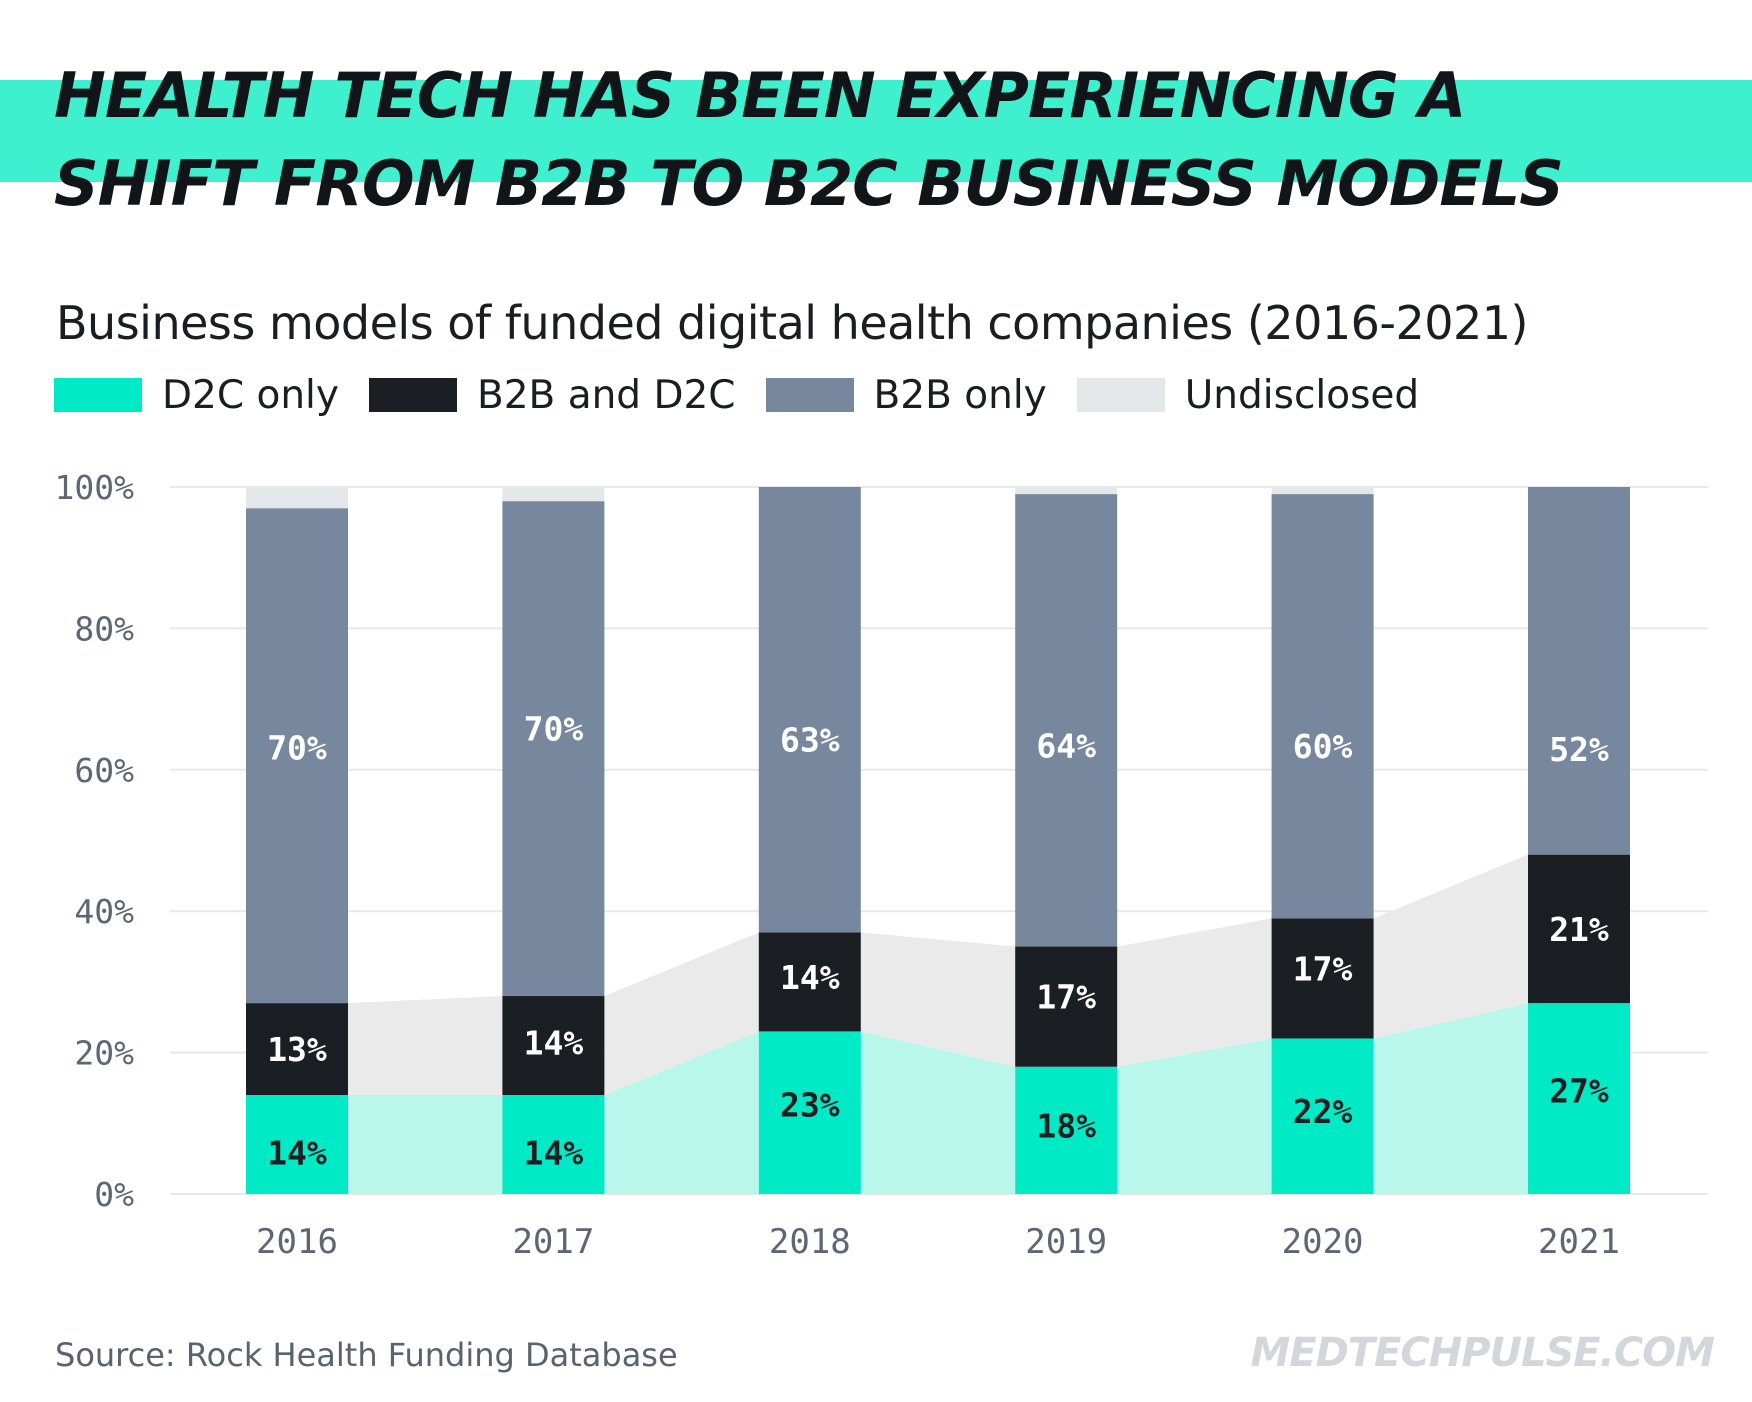 This screenshot has height=1402, width=1752. What do you see at coordinates (1579, 749) in the screenshot?
I see `data-label-b2b-only: 52%` at bounding box center [1579, 749].